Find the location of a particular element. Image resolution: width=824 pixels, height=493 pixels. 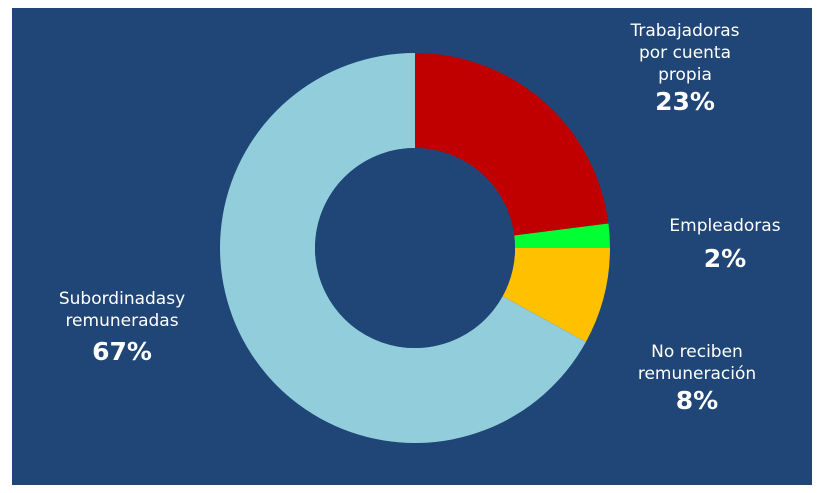

label-no-reciben-line-1: No reciben is located at coordinates (697, 352).